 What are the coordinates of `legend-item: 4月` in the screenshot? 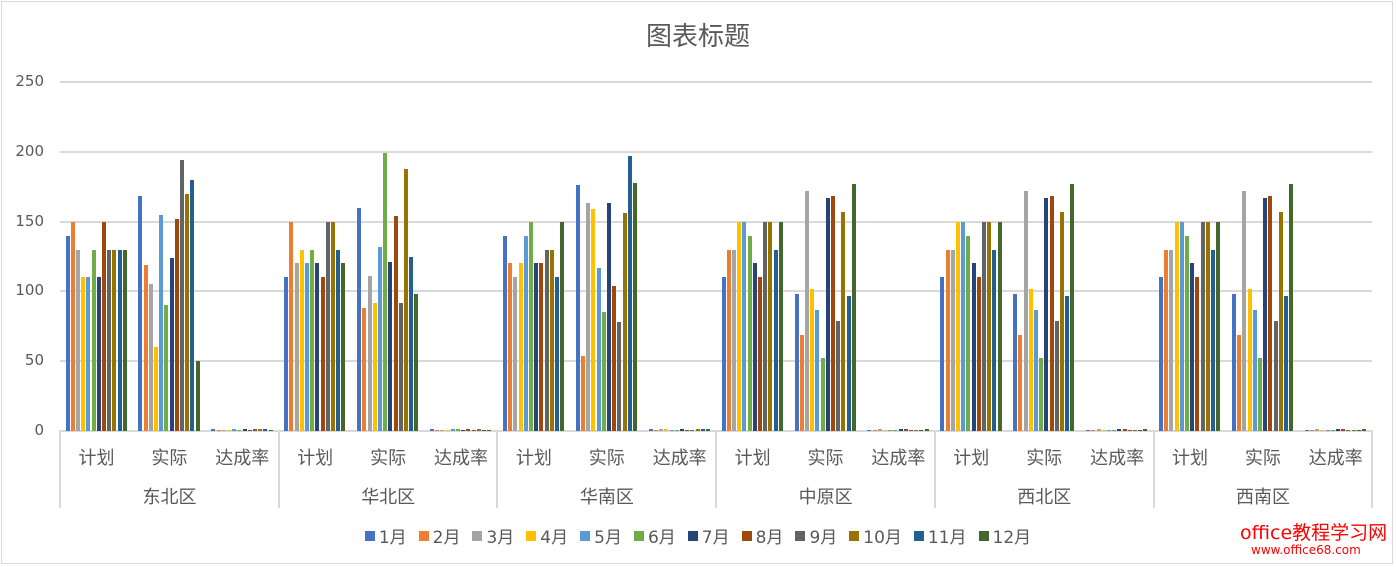 It's located at (547, 535).